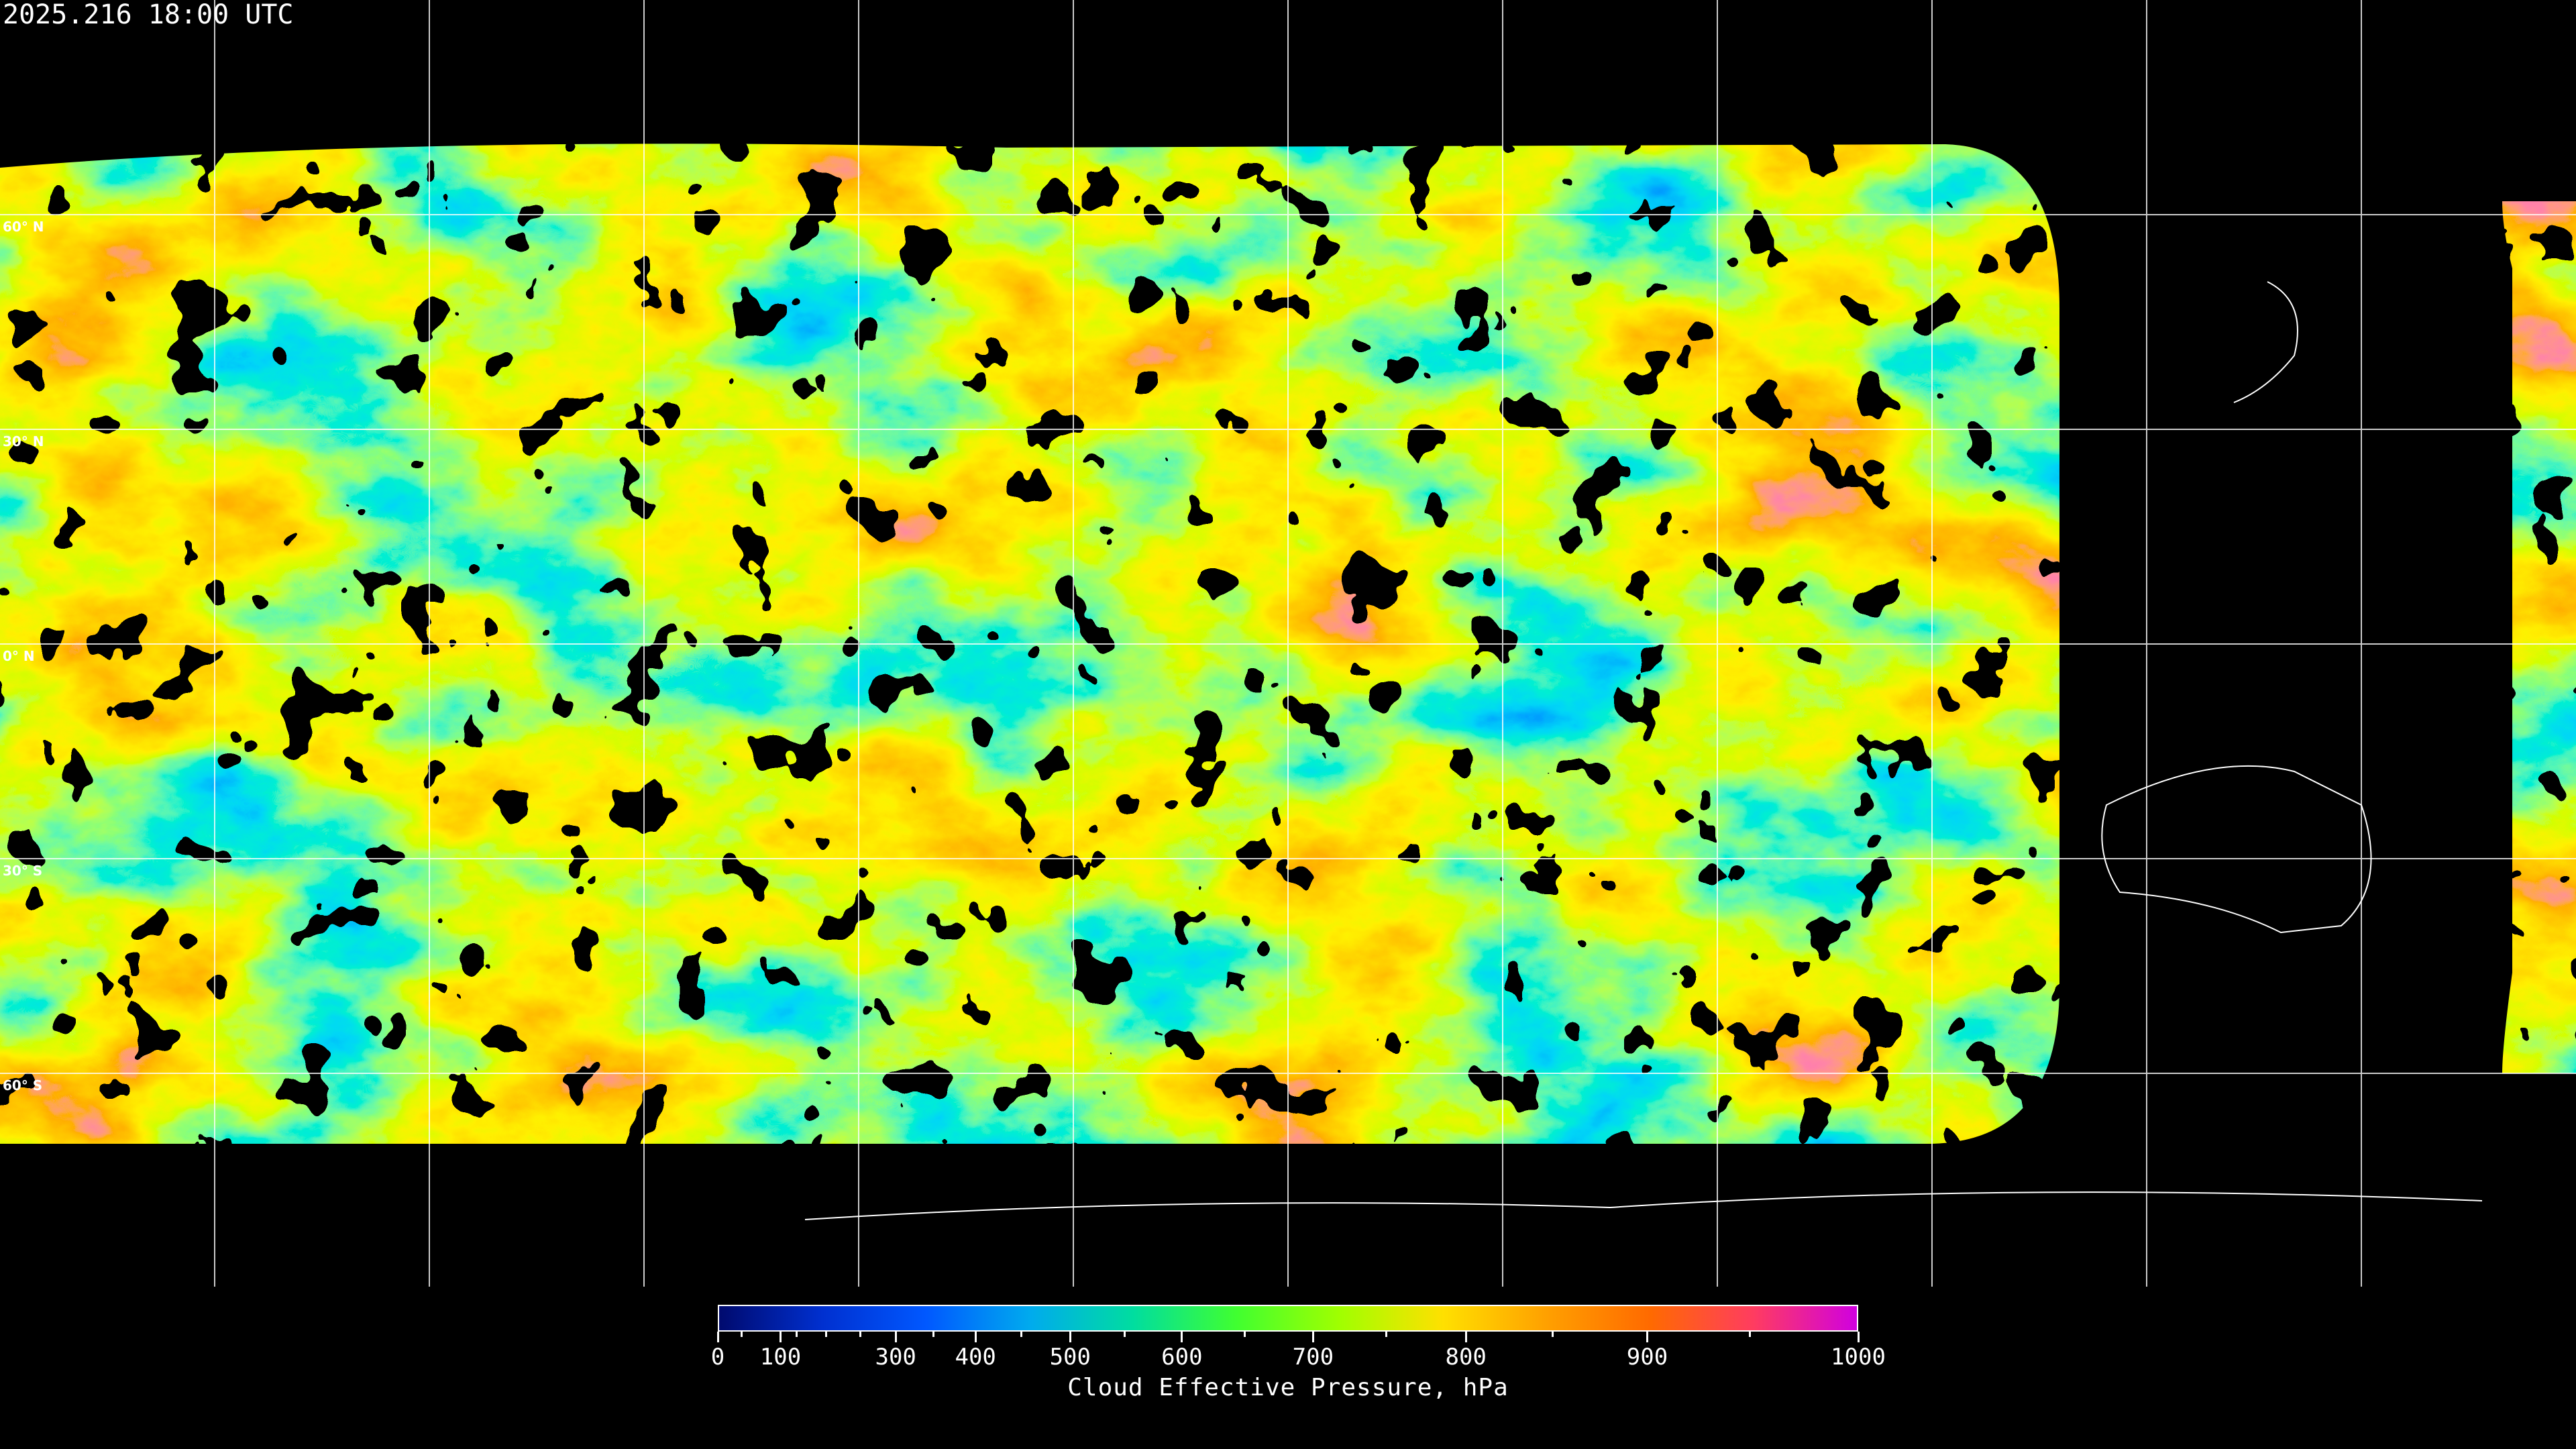 The image size is (2576, 1449). What do you see at coordinates (1070, 1357) in the screenshot?
I see `colorbar-tick-label: 500` at bounding box center [1070, 1357].